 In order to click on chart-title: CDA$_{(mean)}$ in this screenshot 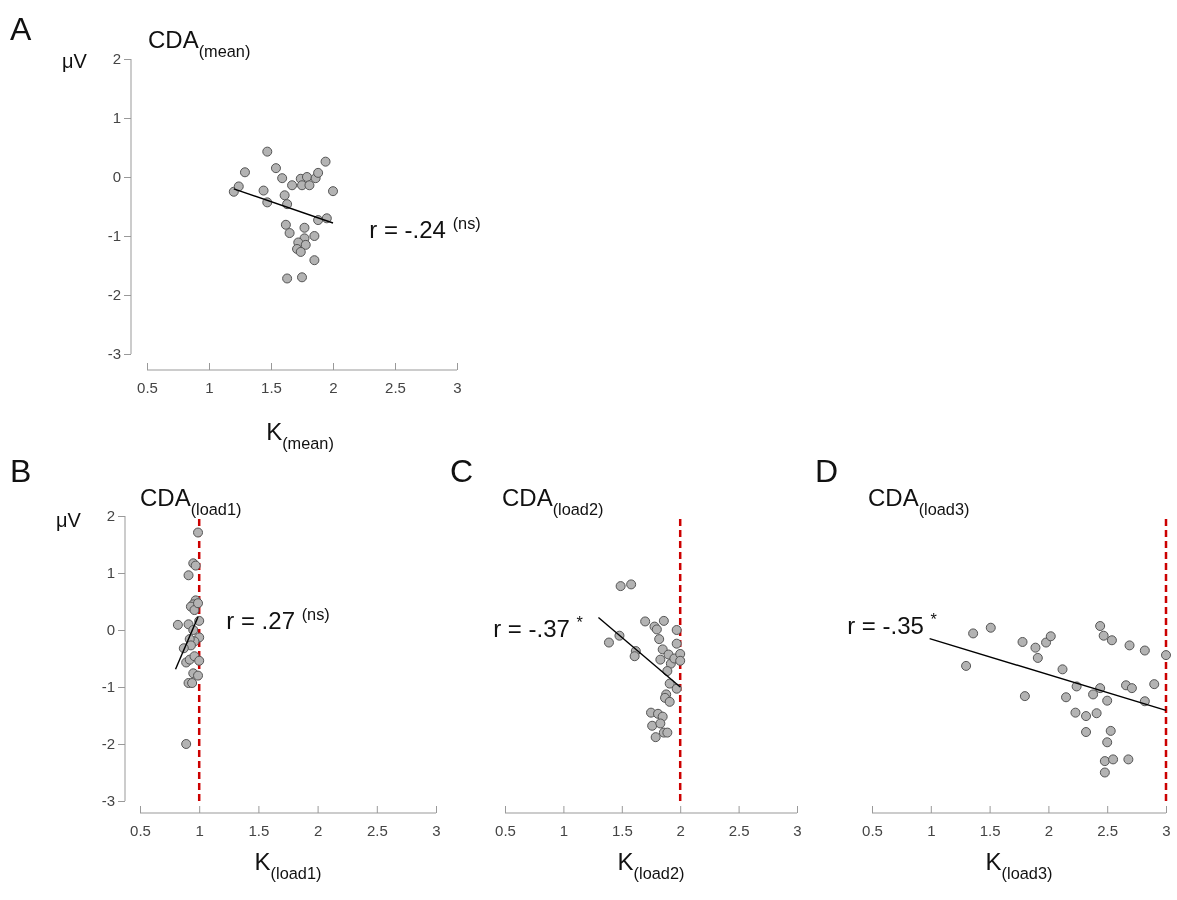, I will do `click(199, 43)`.